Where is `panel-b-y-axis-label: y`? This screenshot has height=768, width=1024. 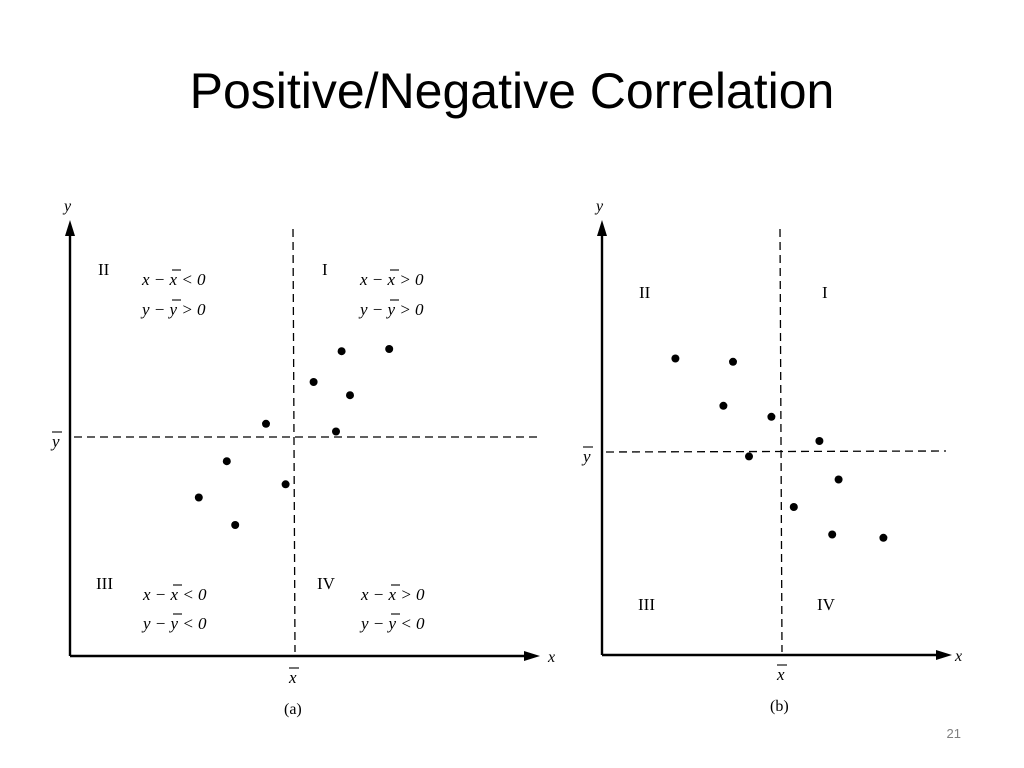 panel-b-y-axis-label: y is located at coordinates (599, 206).